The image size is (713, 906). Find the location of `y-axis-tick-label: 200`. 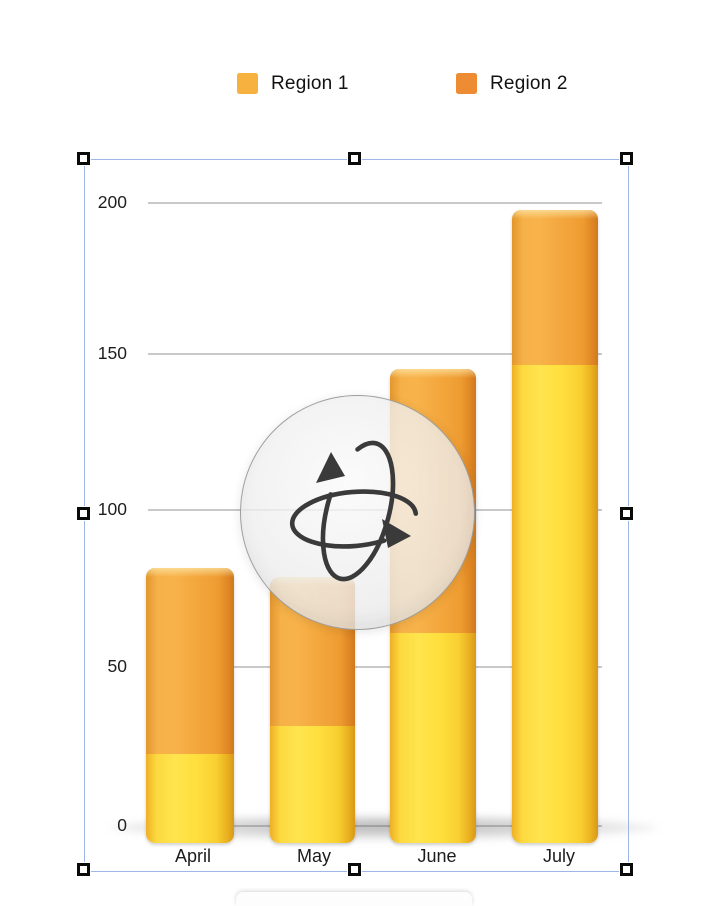

y-axis-tick-label: 200 is located at coordinates (112, 202).